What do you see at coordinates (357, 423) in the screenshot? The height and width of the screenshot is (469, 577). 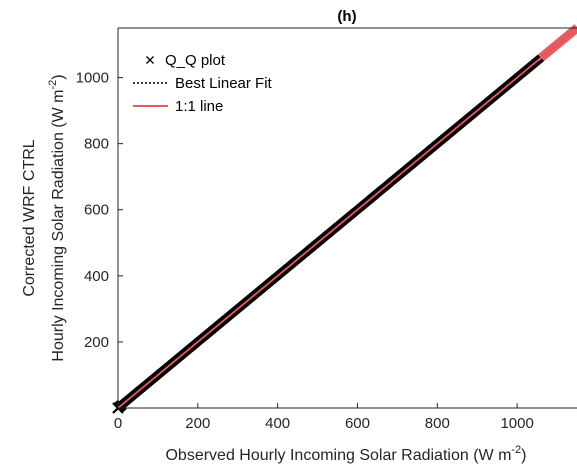 I see `x-tick-label: 600` at bounding box center [357, 423].